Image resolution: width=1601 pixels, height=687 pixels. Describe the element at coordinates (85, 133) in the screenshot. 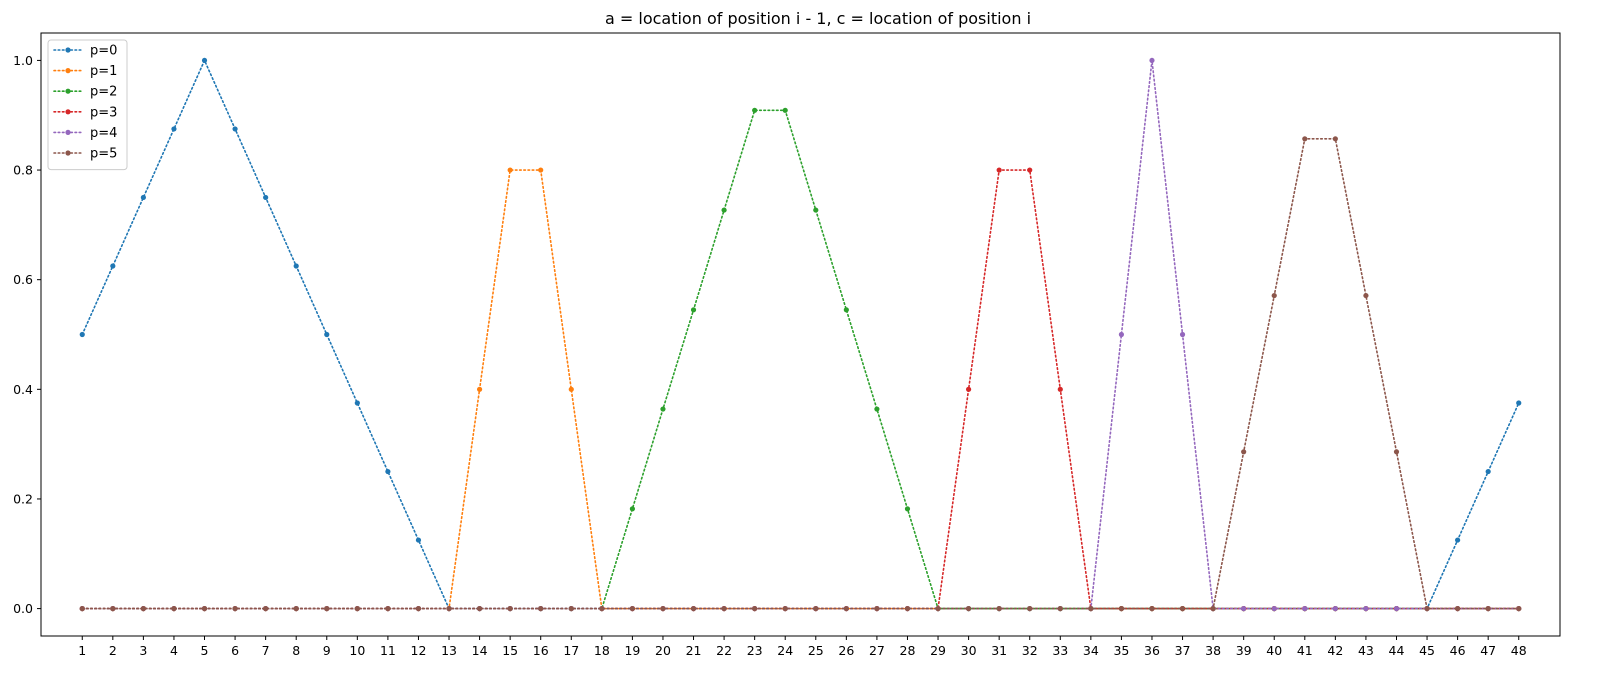

I see `legend-item-p=4: p=4` at that location.